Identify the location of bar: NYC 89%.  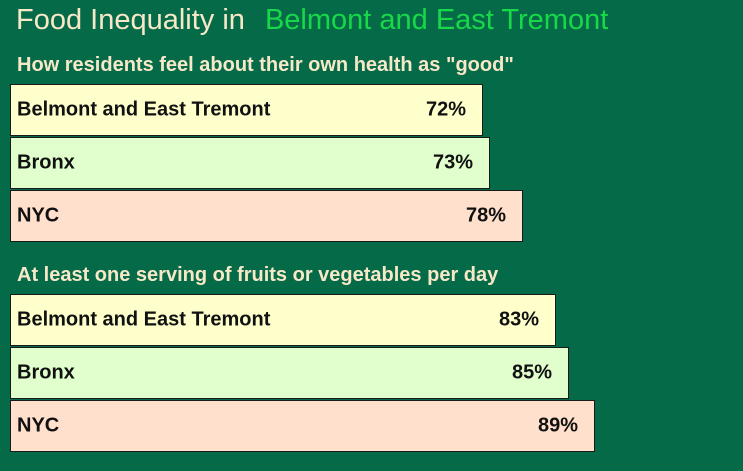
(302, 426).